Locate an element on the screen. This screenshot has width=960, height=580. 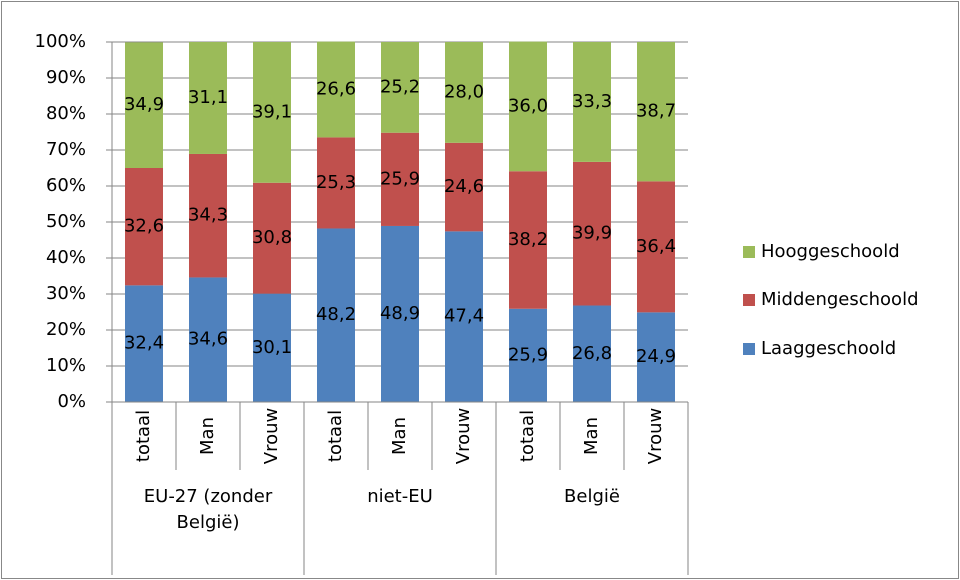
data-label: 34,6 is located at coordinates (208, 339).